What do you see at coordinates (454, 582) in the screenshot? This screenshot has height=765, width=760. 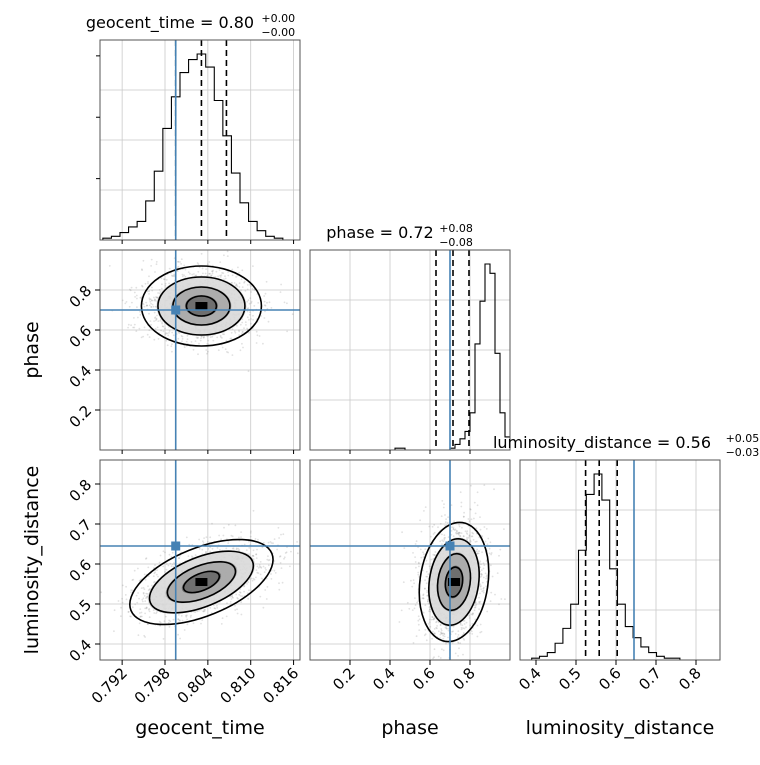 I see `contour-line` at bounding box center [454, 582].